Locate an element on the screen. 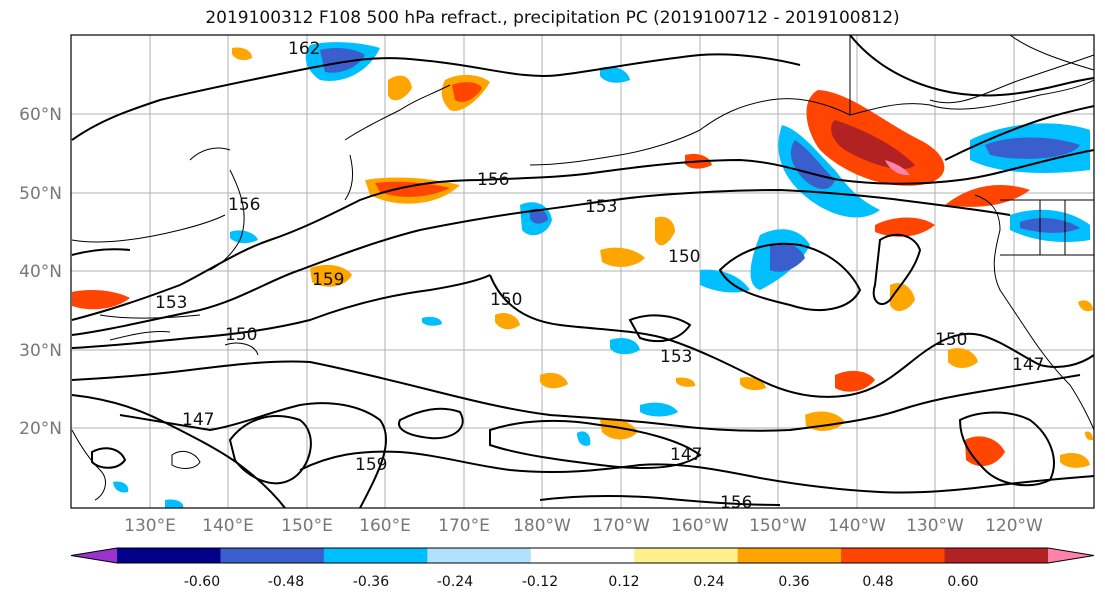 This screenshot has width=1105, height=601. colorbar-tick-label: -0.36 is located at coordinates (371, 582).